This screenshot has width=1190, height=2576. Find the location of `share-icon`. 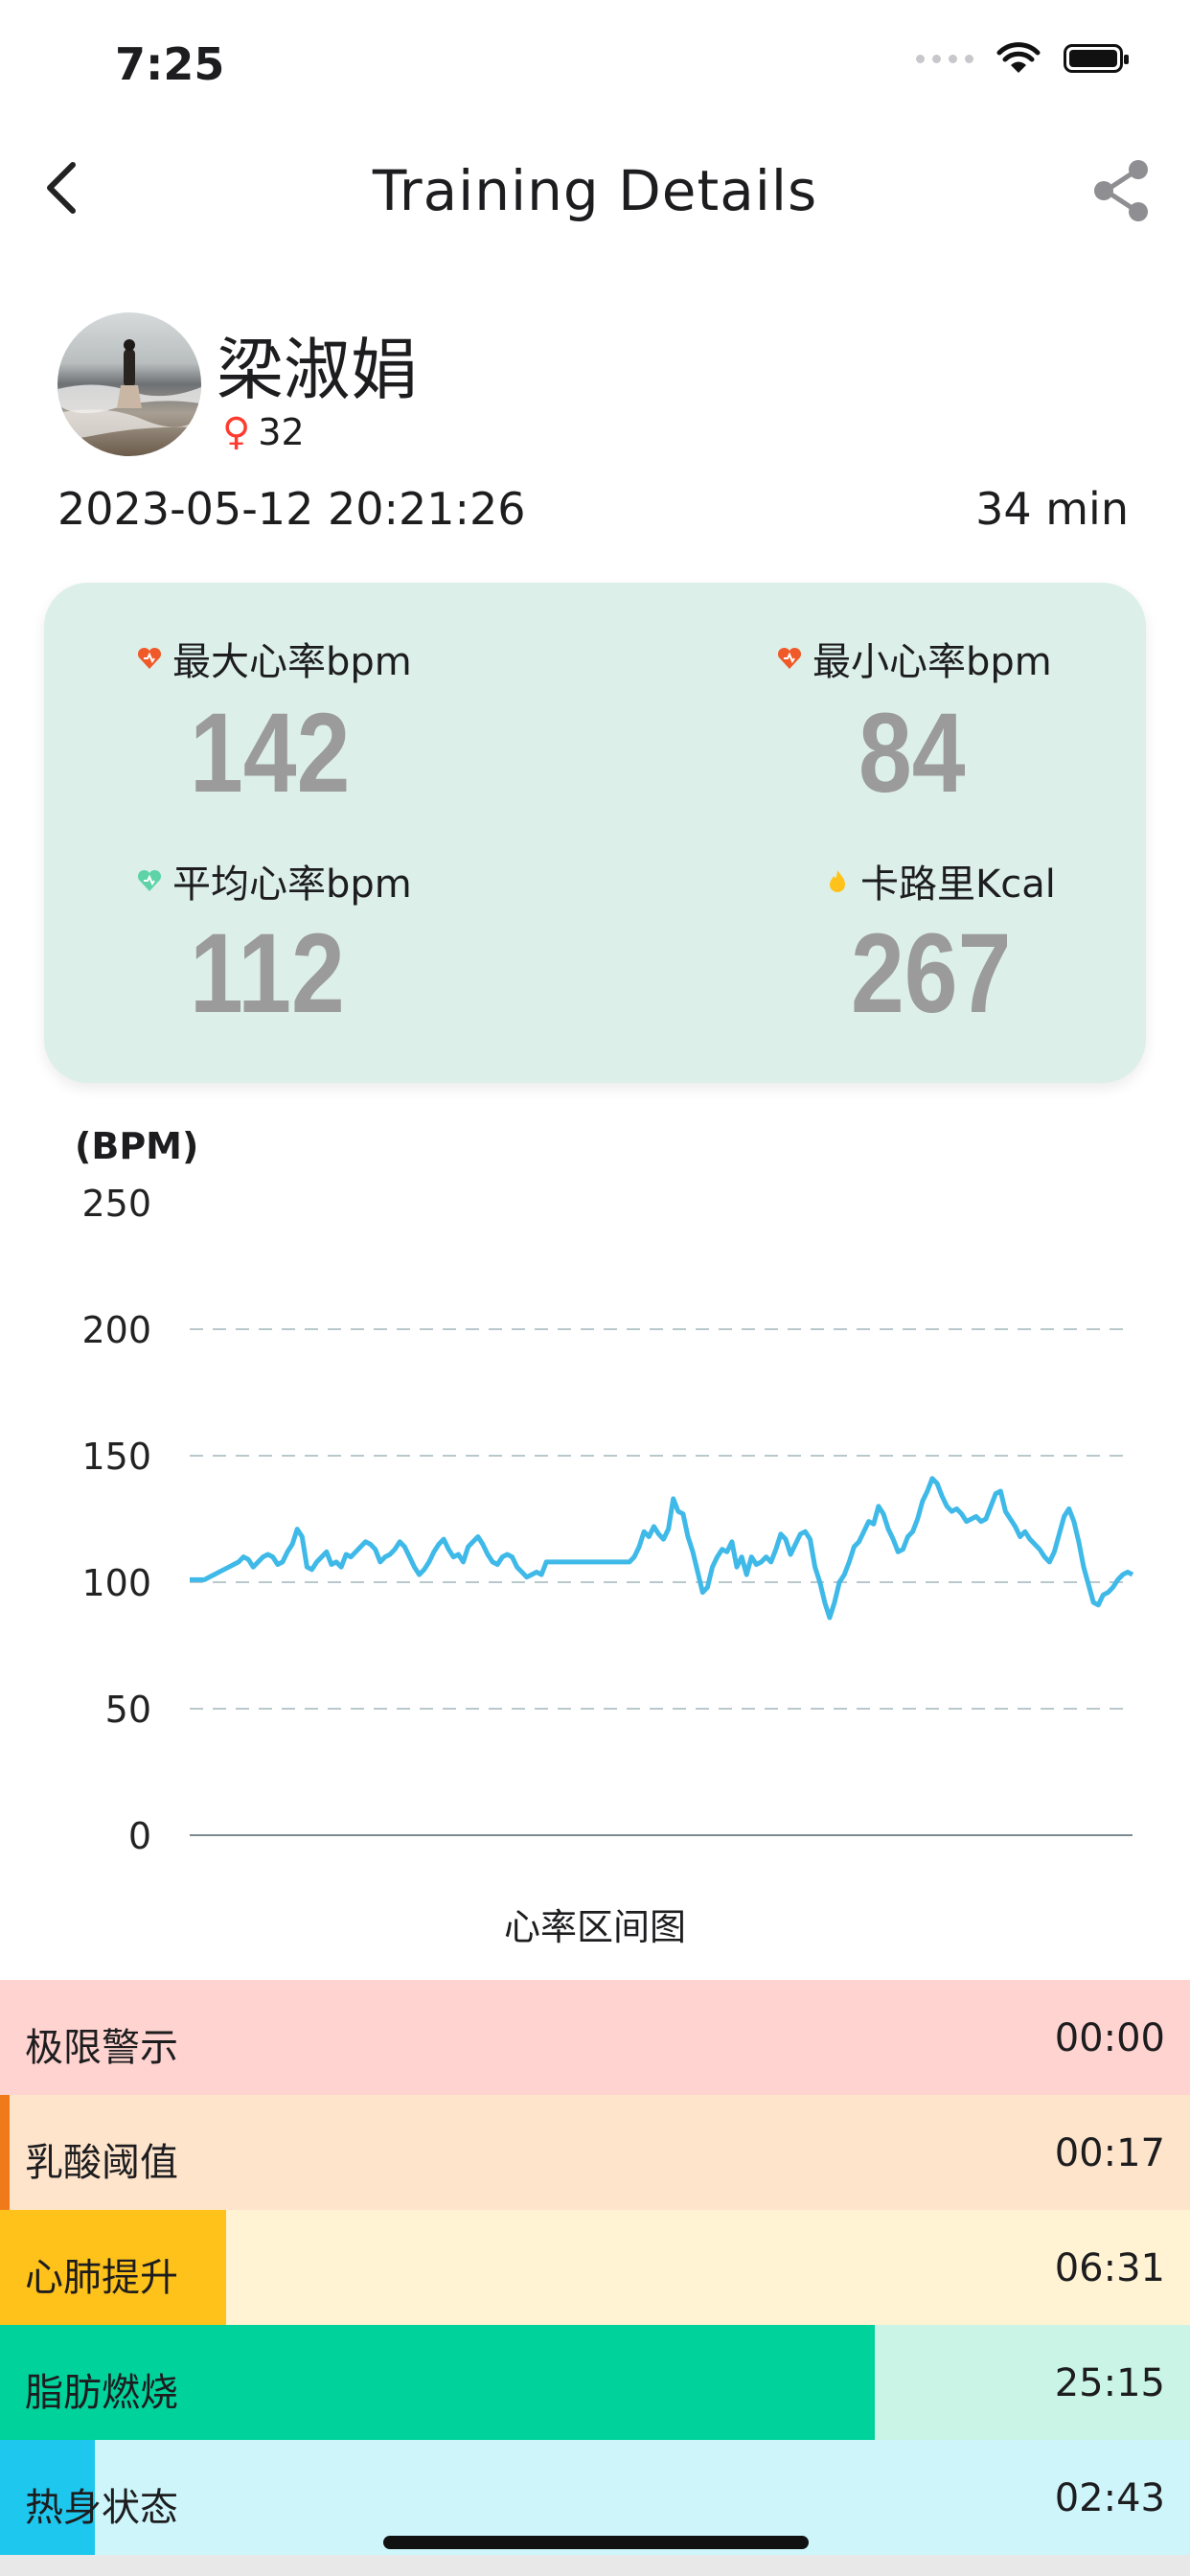

share-icon is located at coordinates (1121, 190).